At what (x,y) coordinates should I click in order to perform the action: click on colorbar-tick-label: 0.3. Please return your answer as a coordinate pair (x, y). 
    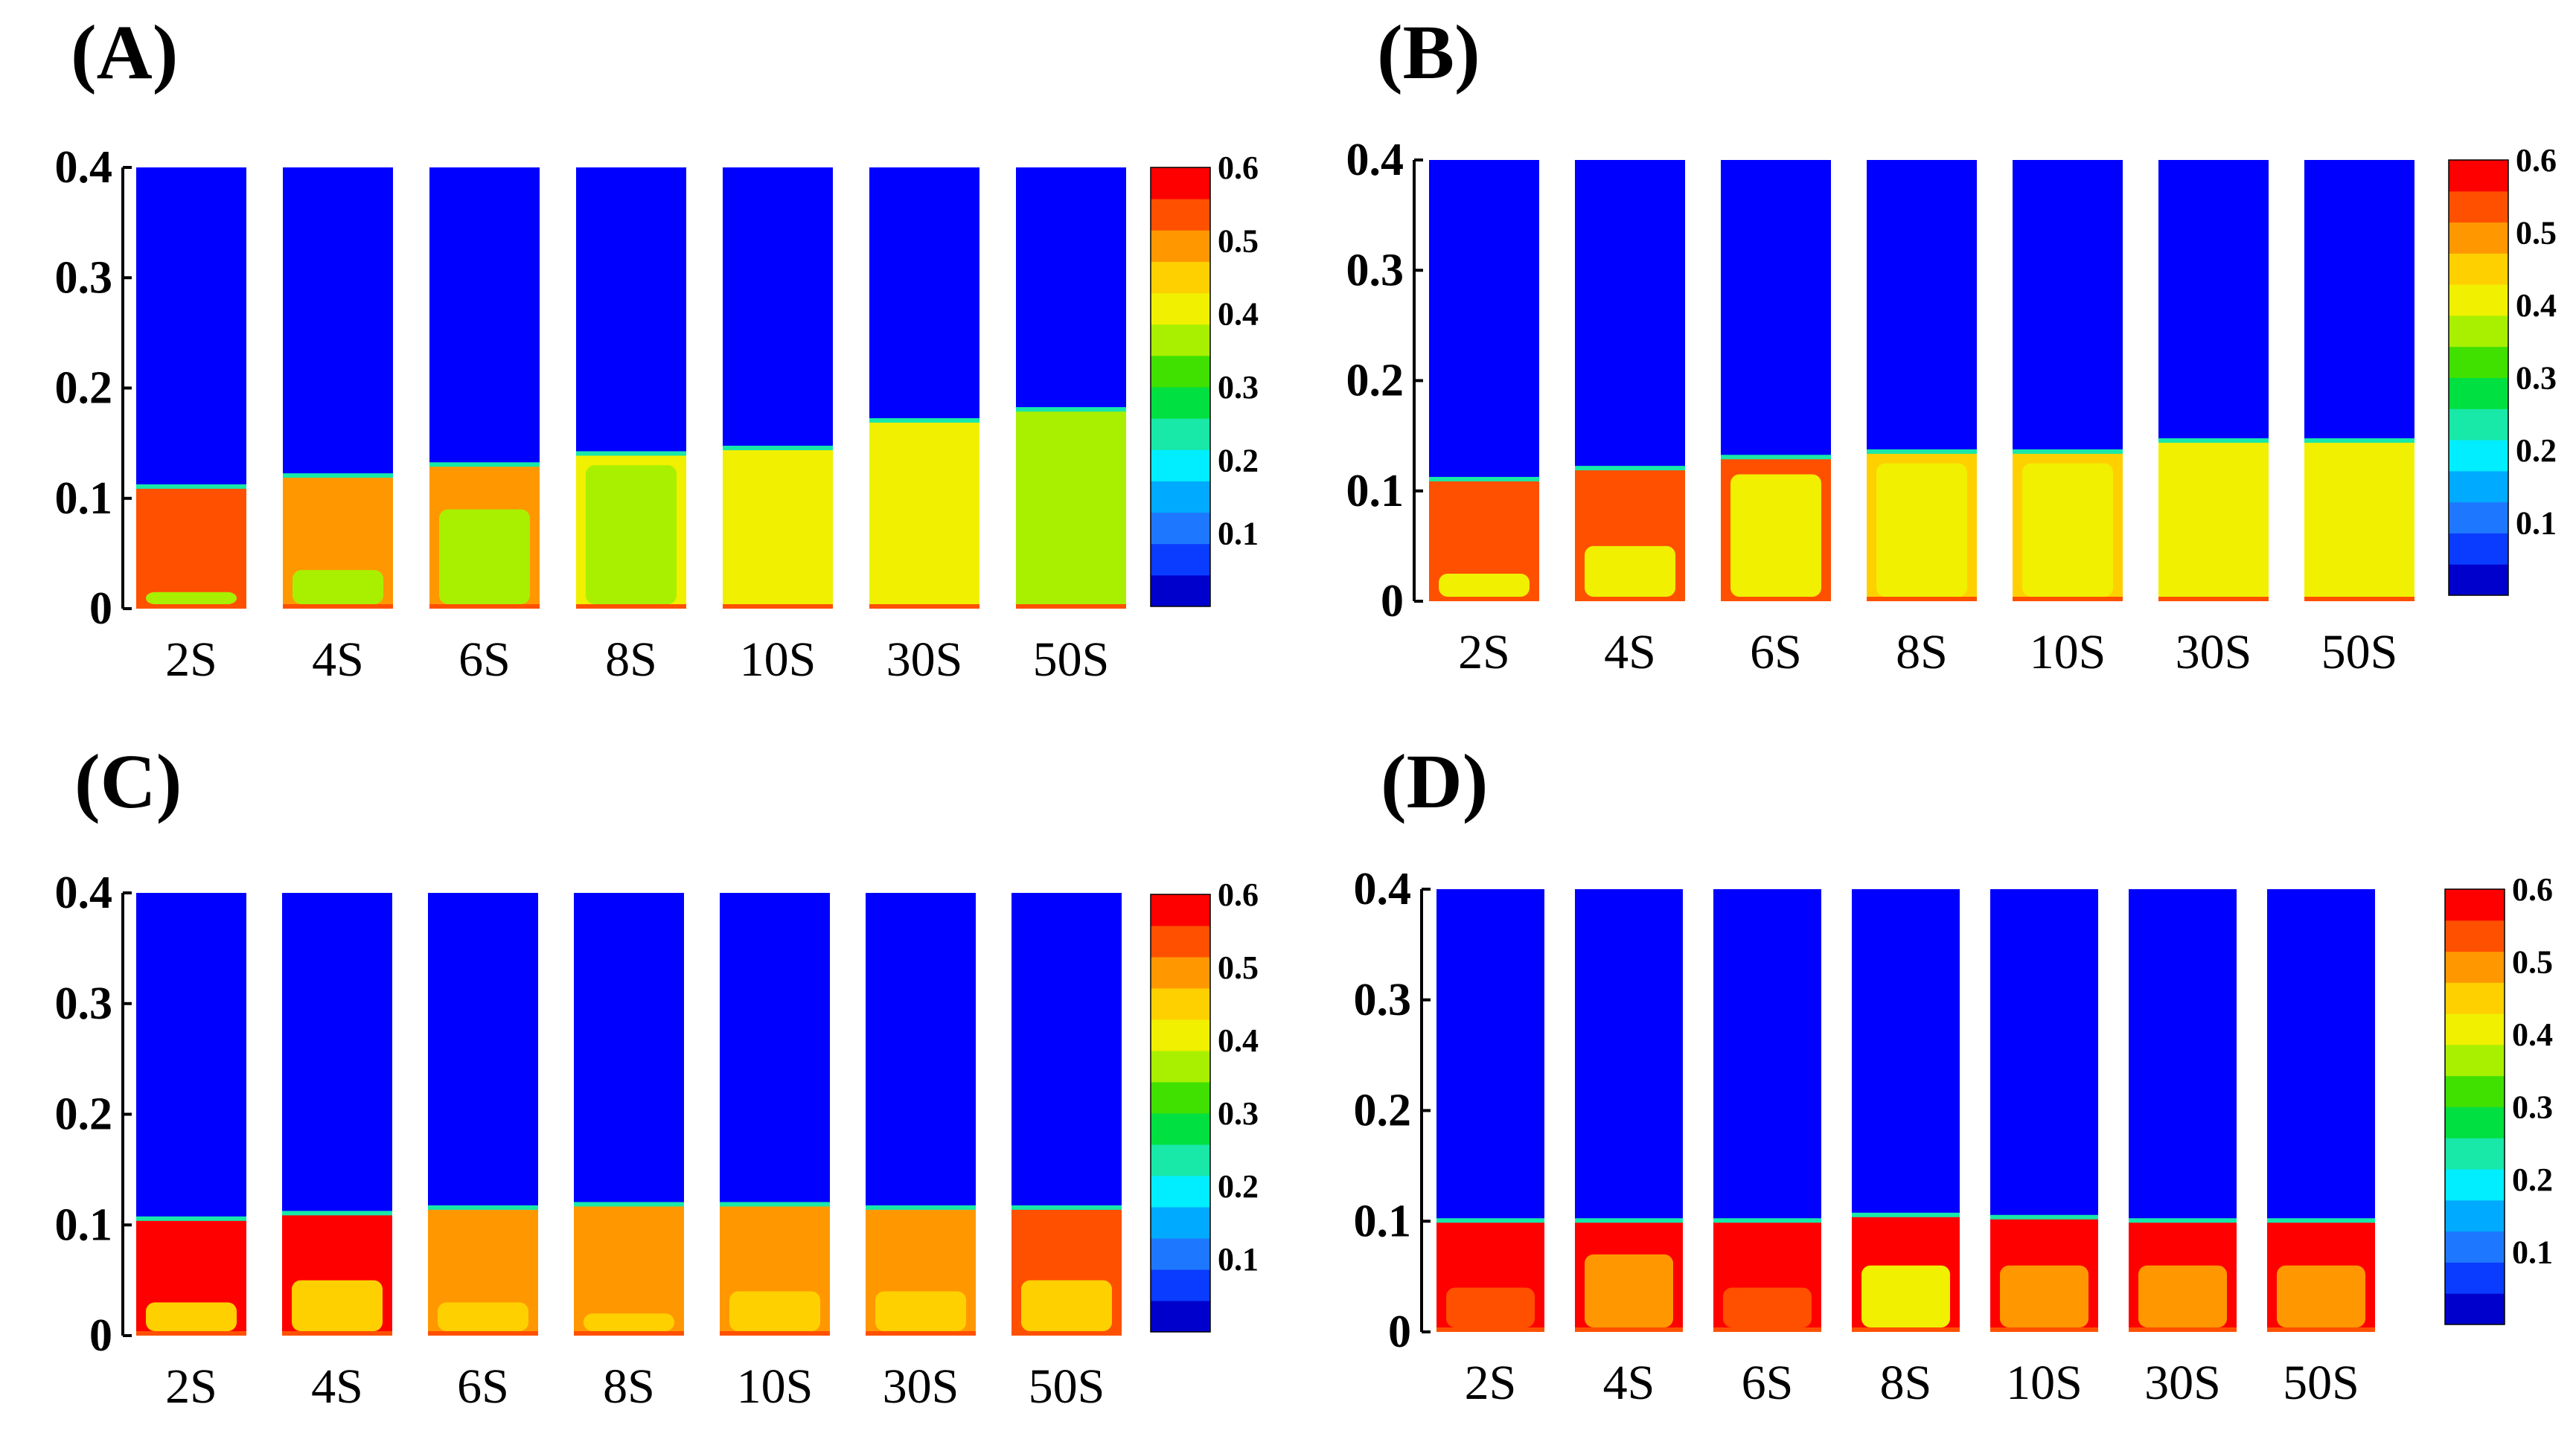
    Looking at the image, I should click on (1238, 1113).